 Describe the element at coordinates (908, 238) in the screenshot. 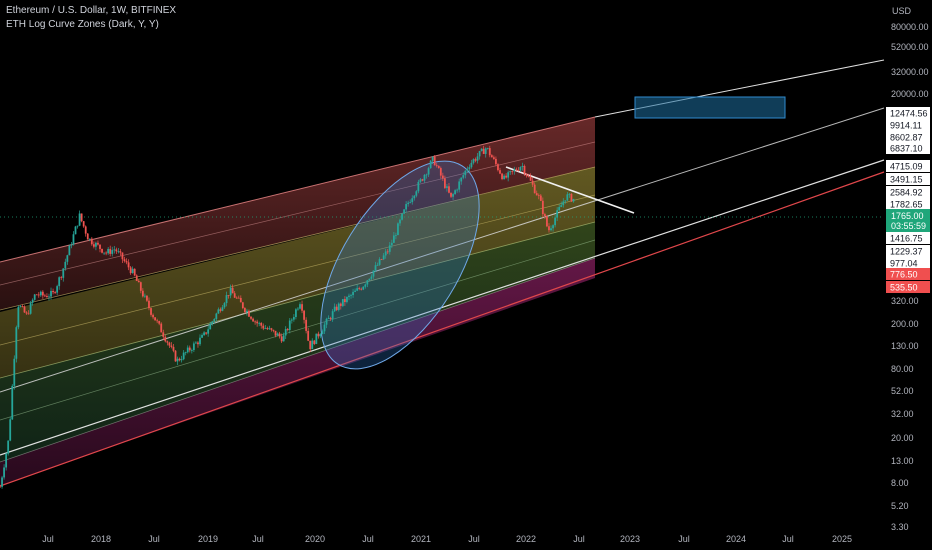

I see `price-label: 1416.75` at that location.